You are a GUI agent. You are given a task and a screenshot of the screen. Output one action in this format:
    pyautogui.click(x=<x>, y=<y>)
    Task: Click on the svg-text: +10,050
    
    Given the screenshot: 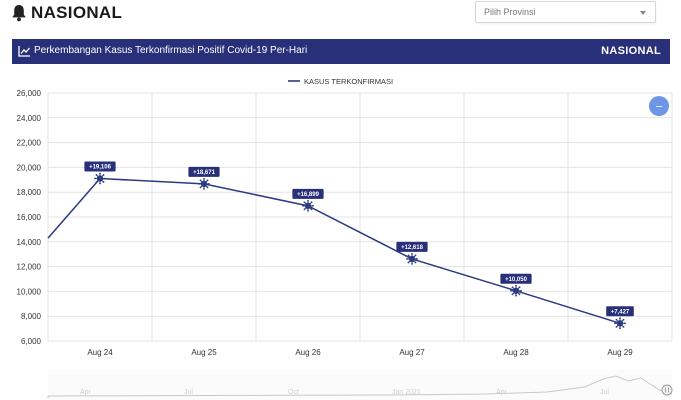 What is the action you would take?
    pyautogui.click(x=516, y=280)
    